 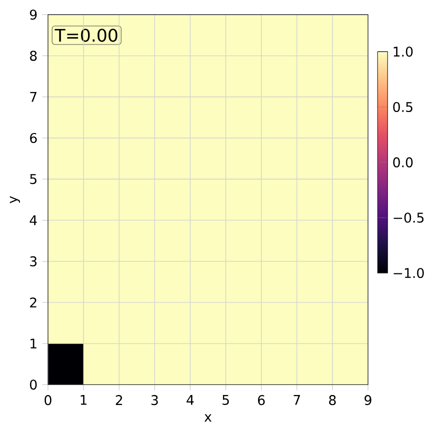 I want to click on y-tick-label: 7, so click(x=33, y=97).